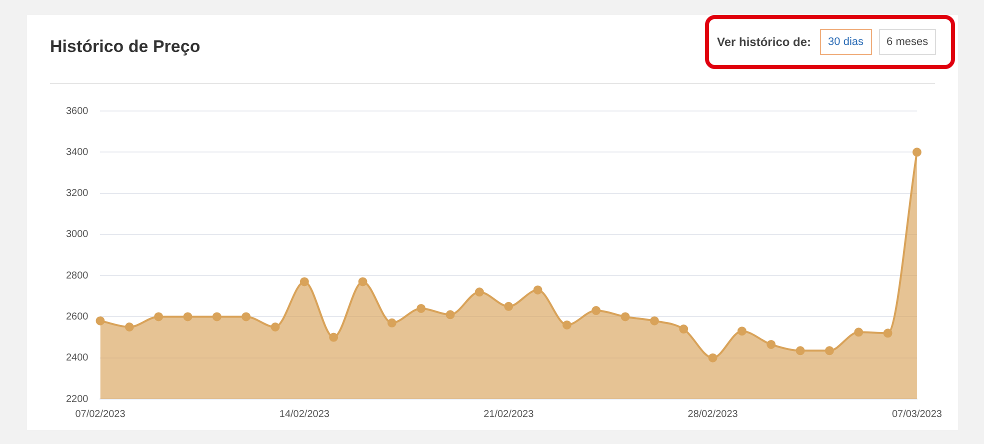 The width and height of the screenshot is (984, 444). Describe the element at coordinates (304, 414) in the screenshot. I see `x-tick-label: 14/02/2023` at that location.